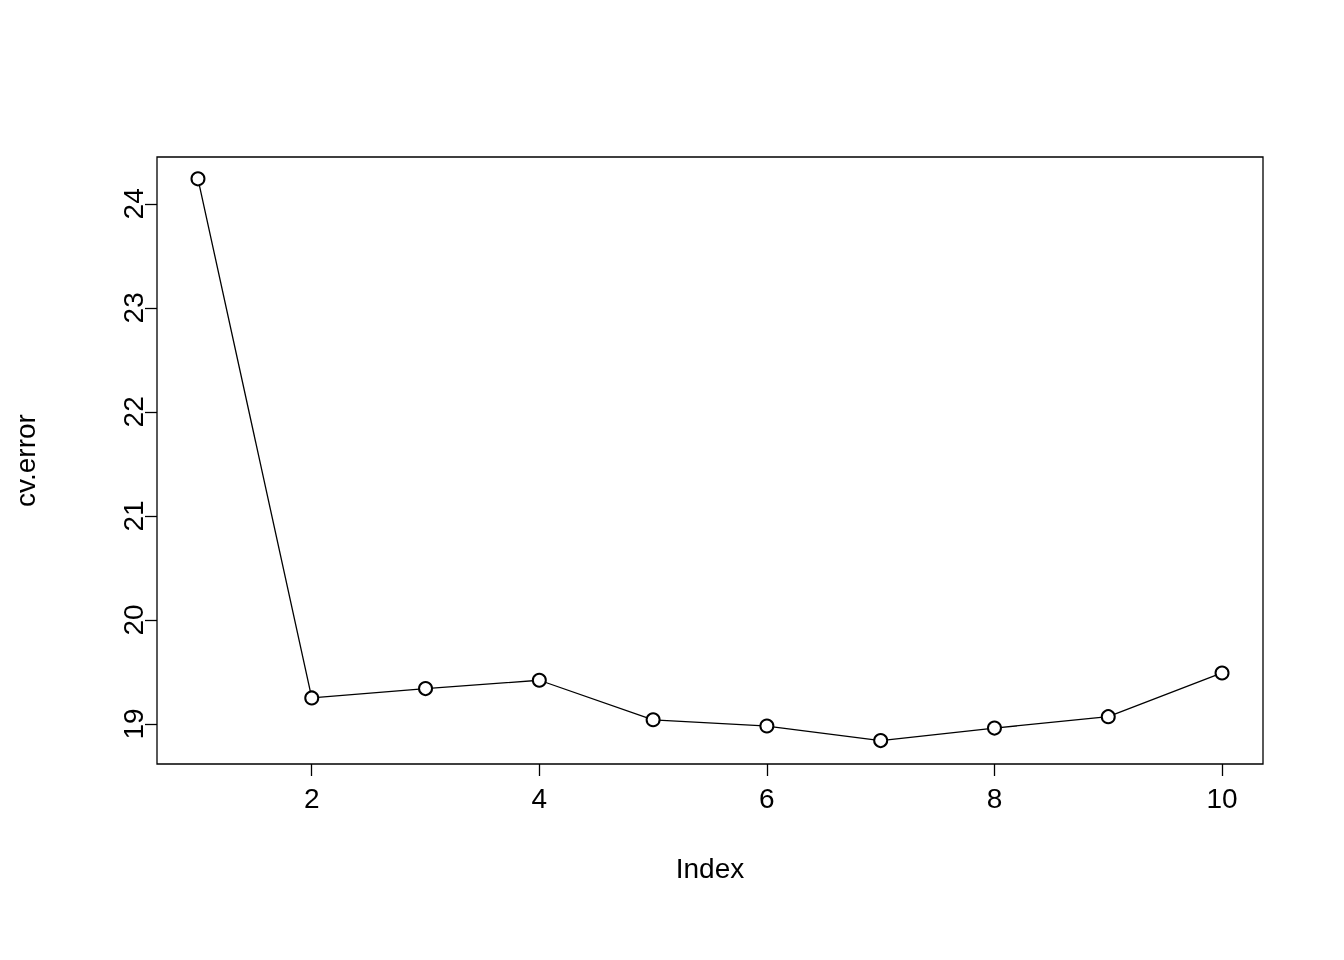  What do you see at coordinates (1222, 798) in the screenshot?
I see `x-tick-label: 10` at bounding box center [1222, 798].